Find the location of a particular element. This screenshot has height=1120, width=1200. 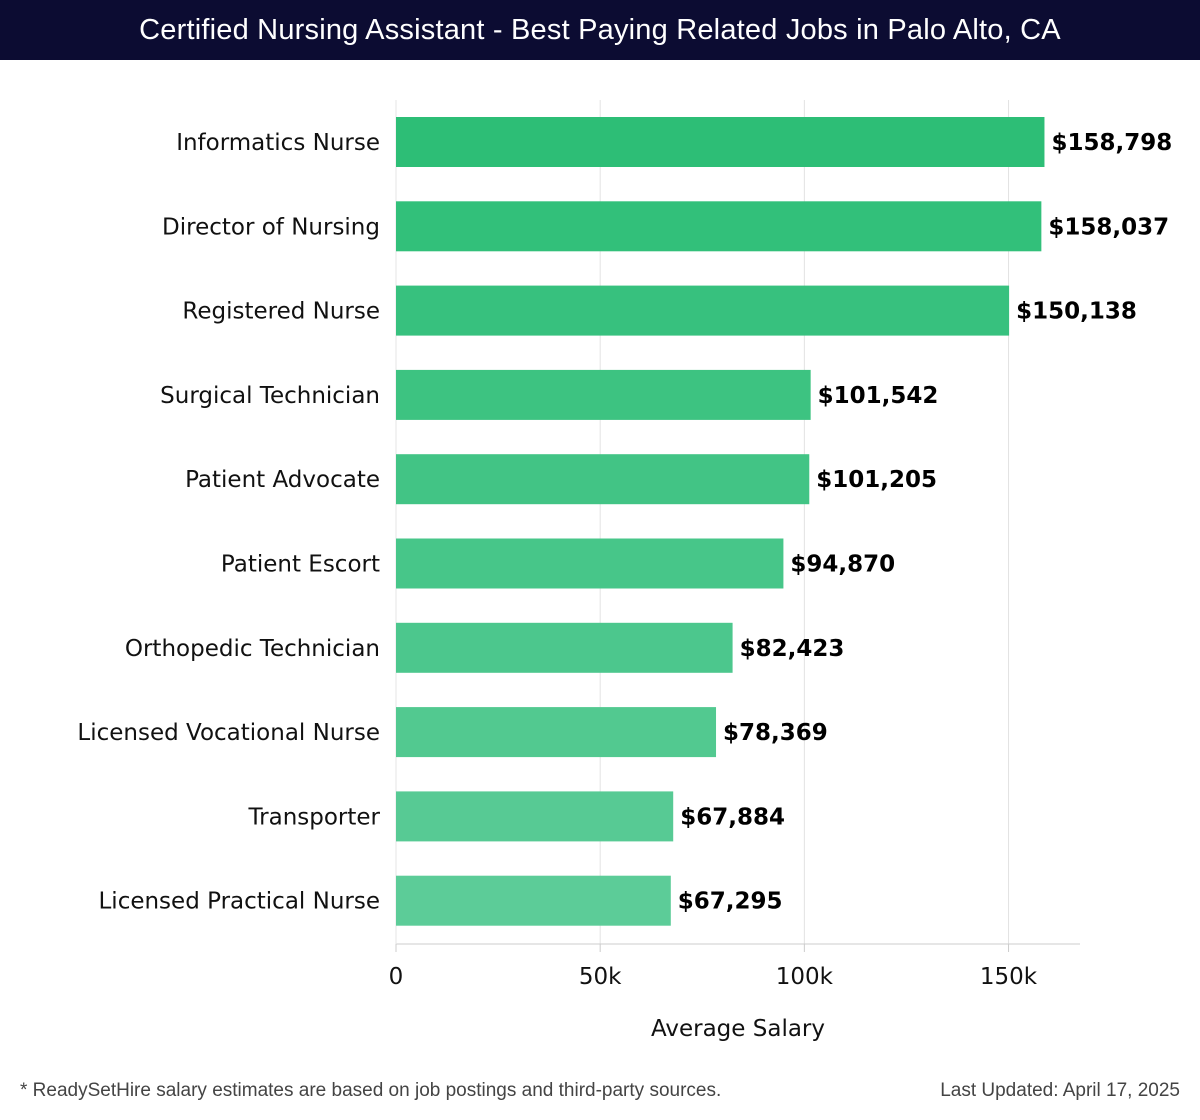

category-label: Licensed Vocational Nurse is located at coordinates (228, 733).